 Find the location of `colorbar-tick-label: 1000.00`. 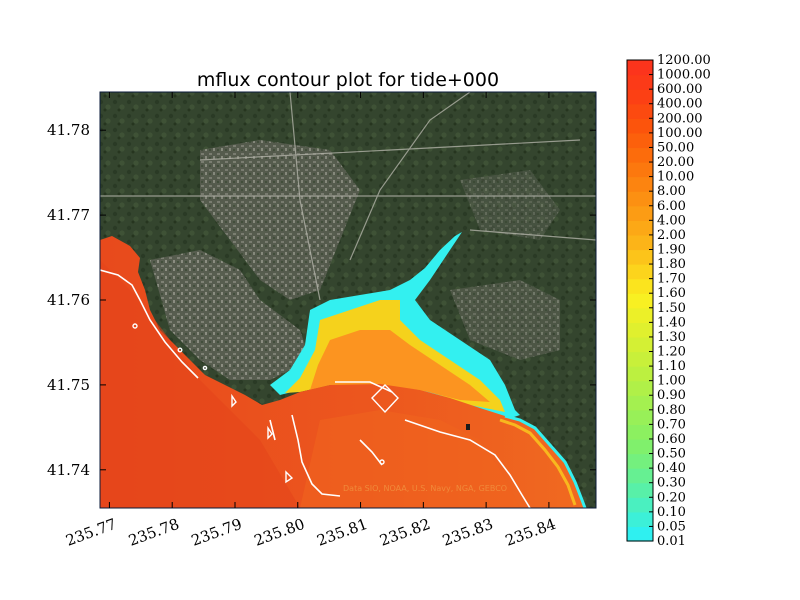

colorbar-tick-label: 1000.00 is located at coordinates (684, 75).